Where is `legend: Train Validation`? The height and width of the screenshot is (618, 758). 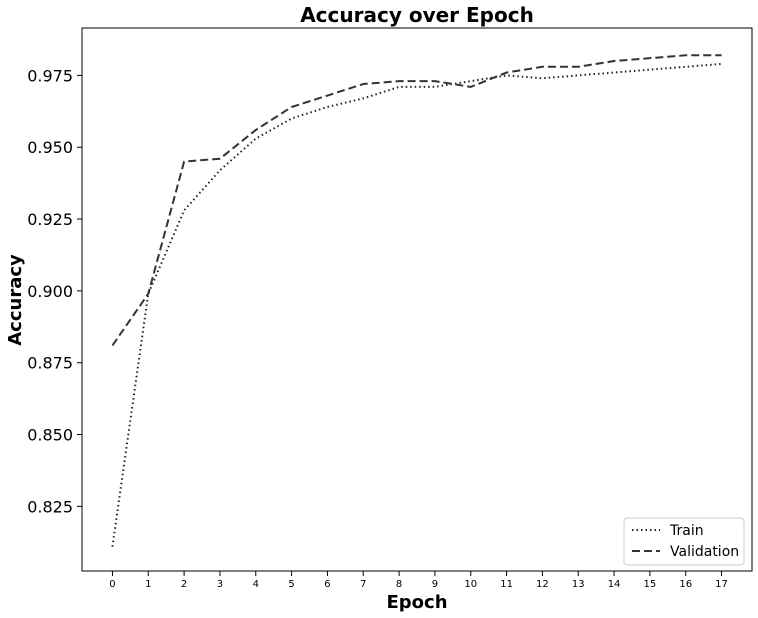 legend: Train Validation is located at coordinates (684, 541).